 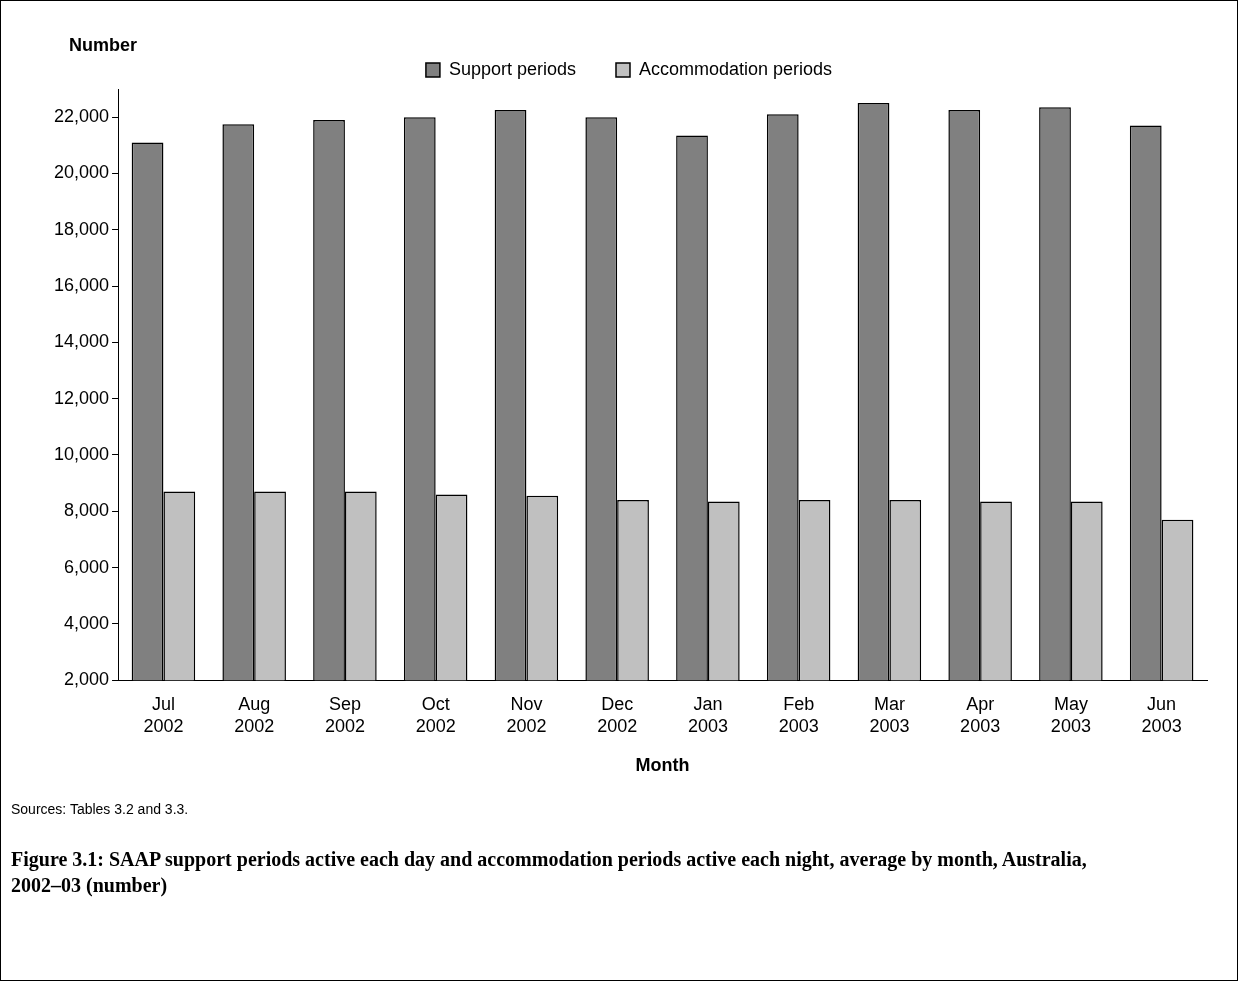 I want to click on y-tick-label: 4,000, so click(x=87, y=622).